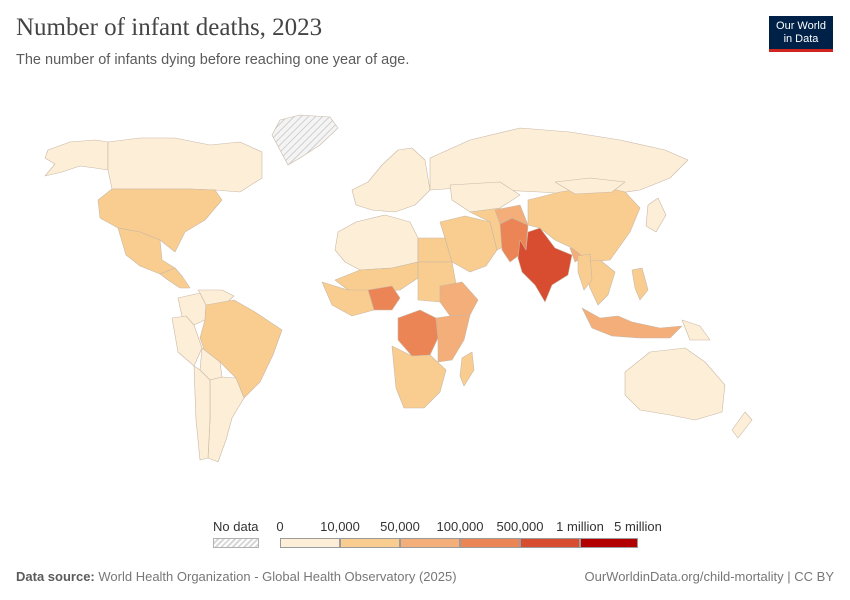 Image resolution: width=850 pixels, height=600 pixels. I want to click on region-afghanistan, so click(511, 215).